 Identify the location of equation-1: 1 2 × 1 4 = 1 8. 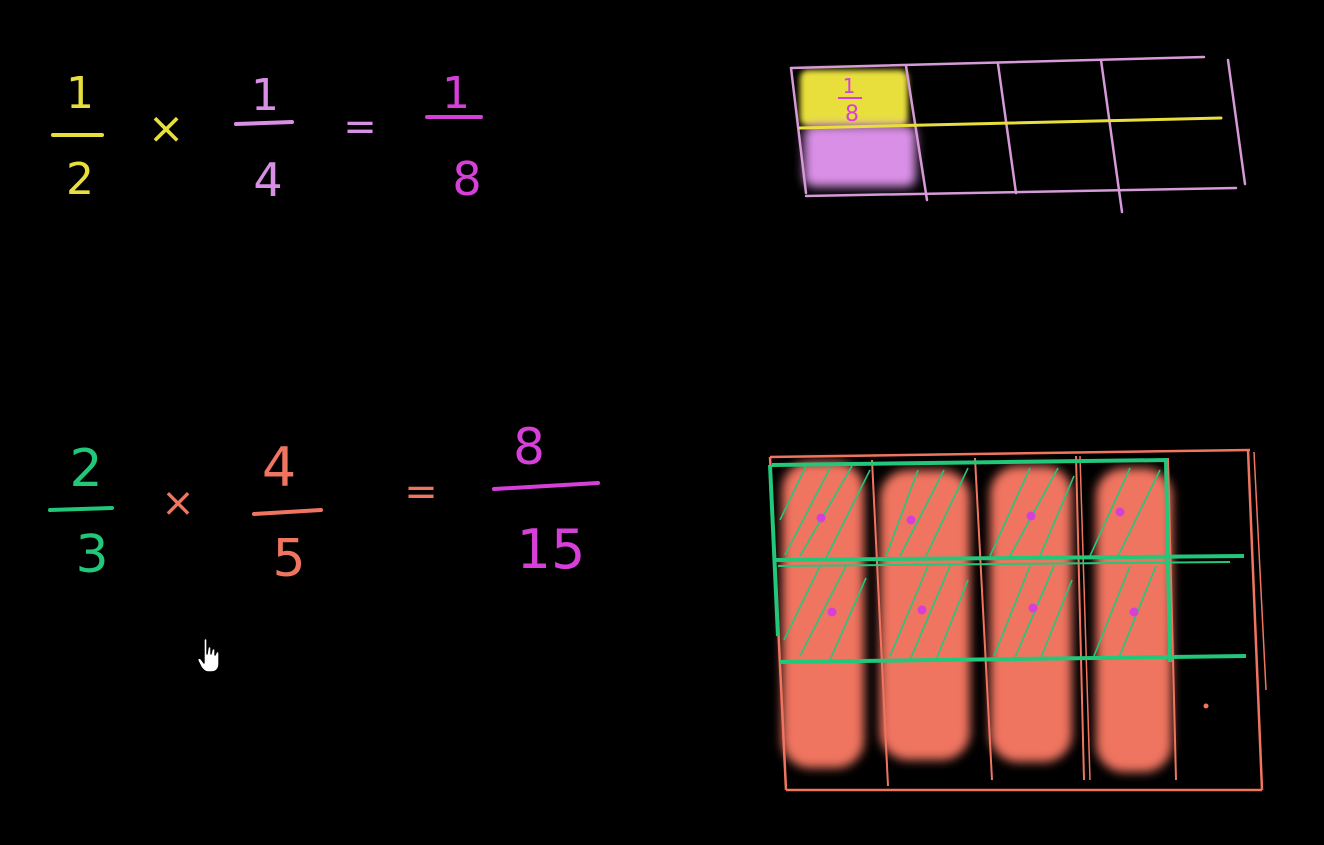
(267, 137).